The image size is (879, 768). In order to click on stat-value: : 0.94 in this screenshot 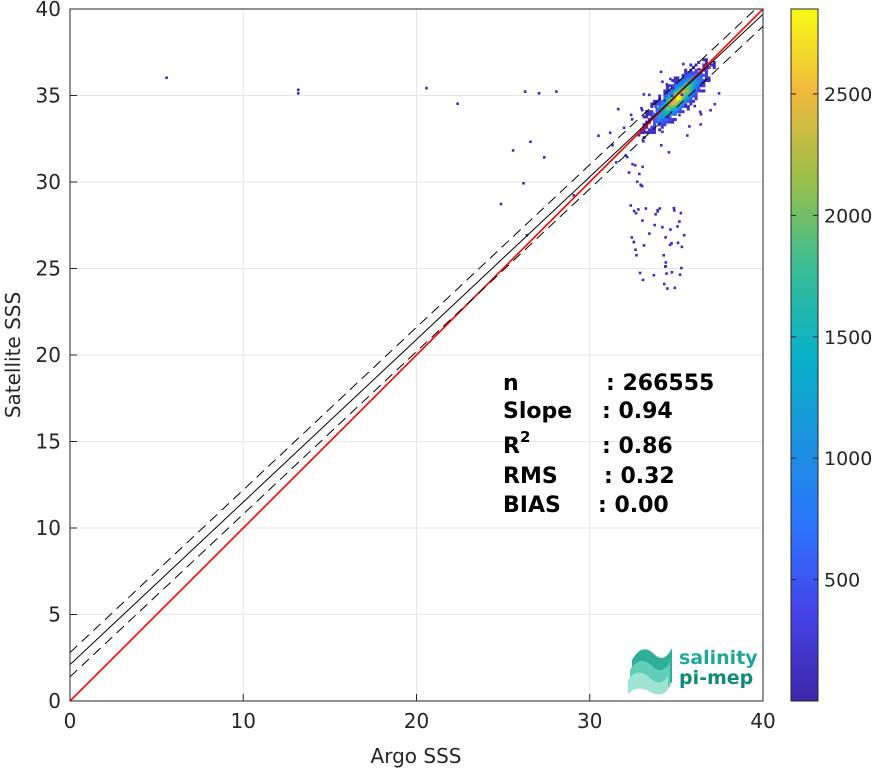, I will do `click(637, 411)`.